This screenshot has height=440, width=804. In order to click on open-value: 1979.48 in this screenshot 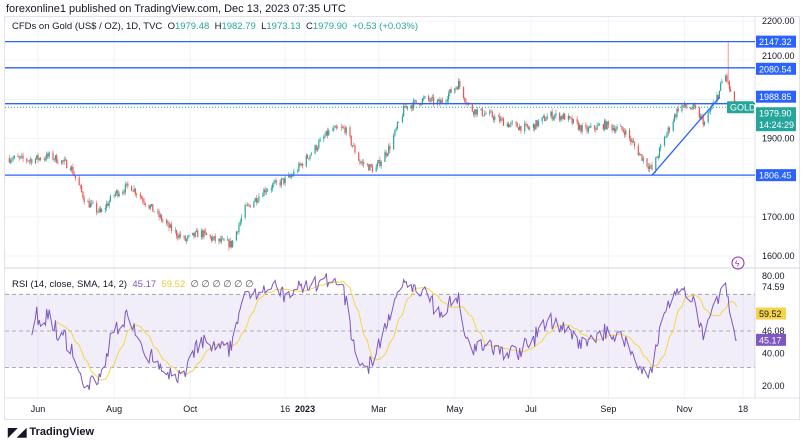, I will do `click(192, 26)`.